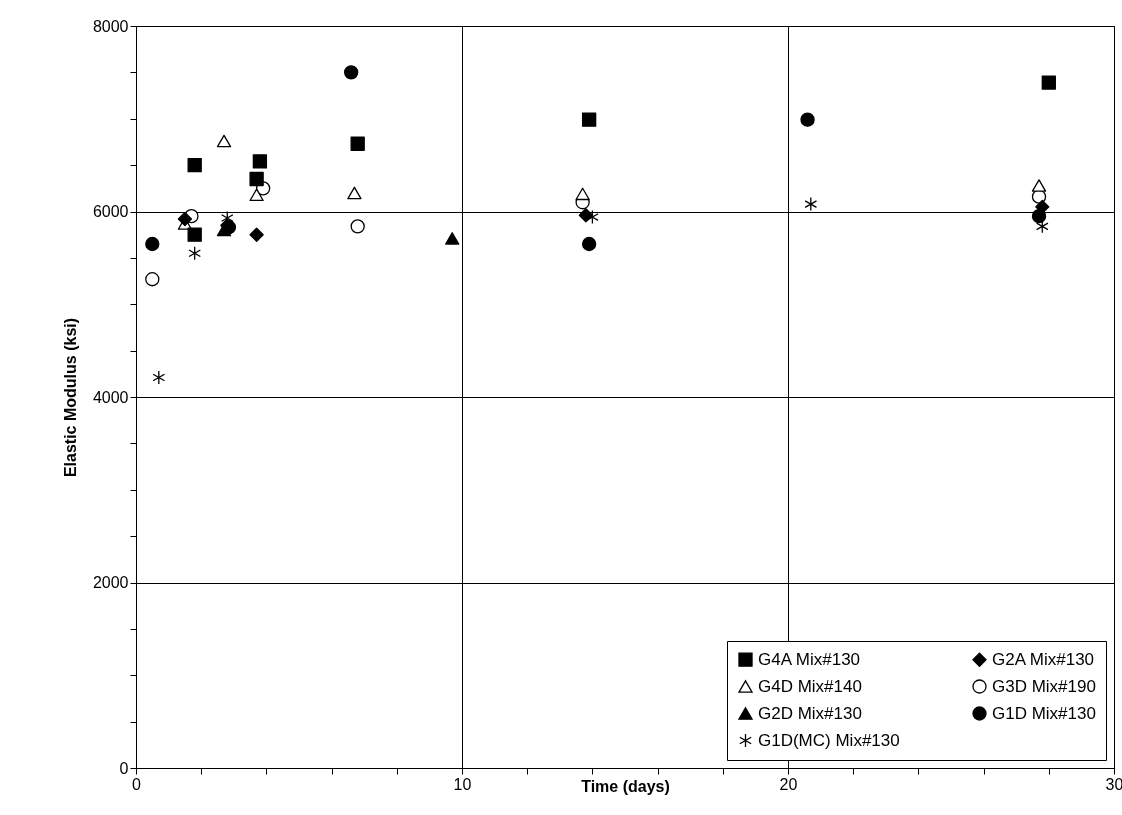  What do you see at coordinates (788, 784) in the screenshot?
I see `x-tick-label: 20` at bounding box center [788, 784].